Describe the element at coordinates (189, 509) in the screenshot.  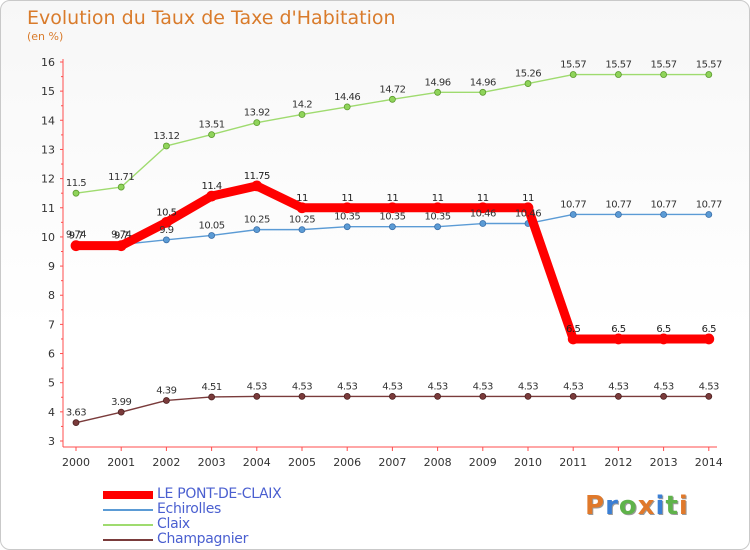
I see `legend-label-1: Echirolles` at that location.